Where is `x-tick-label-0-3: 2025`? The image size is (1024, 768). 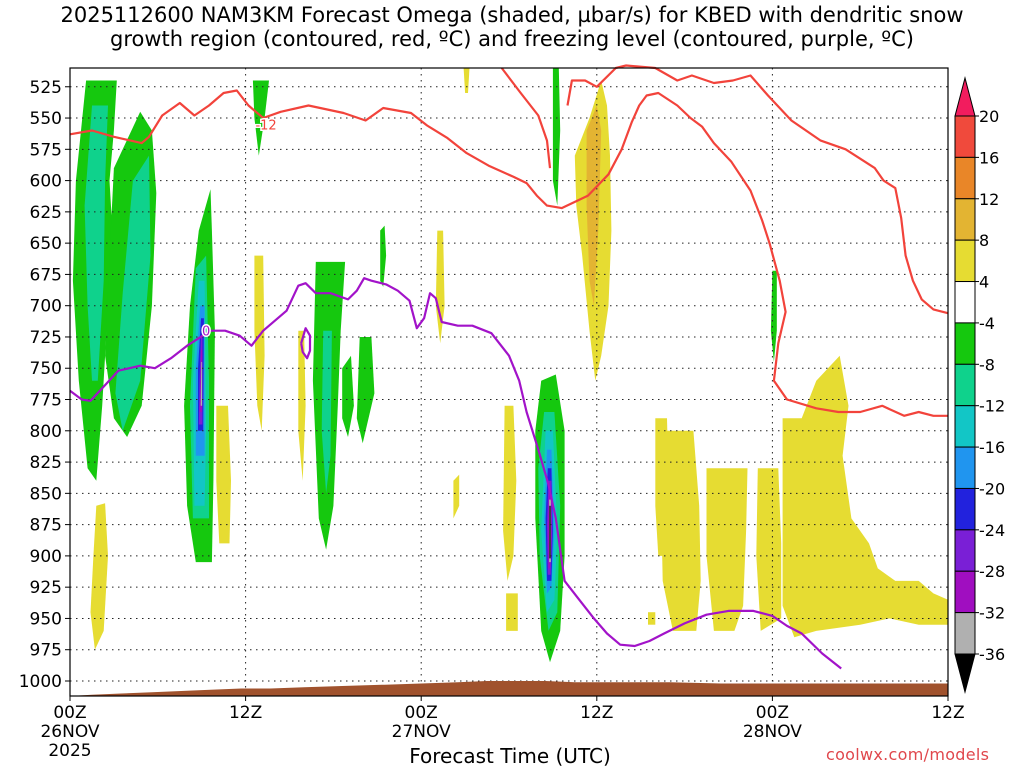 x-tick-label-0-3: 2025 is located at coordinates (69, 751).